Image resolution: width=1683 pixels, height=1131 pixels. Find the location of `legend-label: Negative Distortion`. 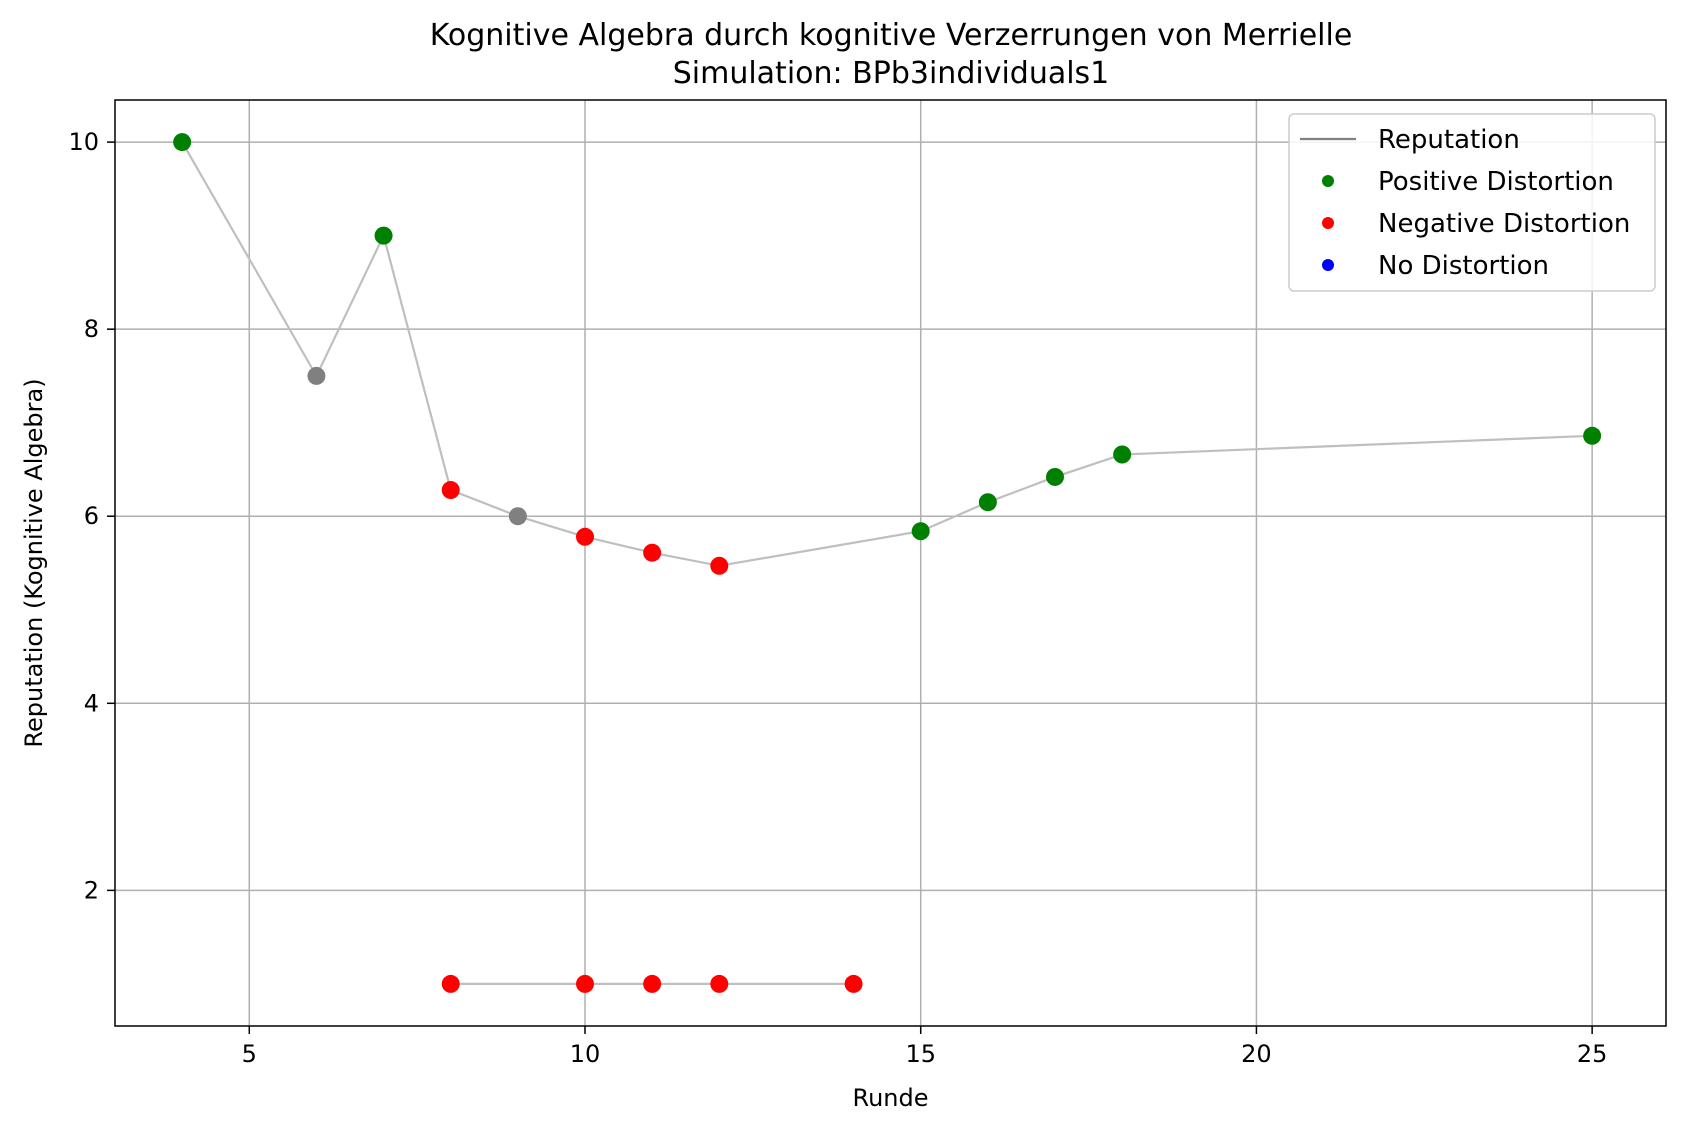

legend-label: Negative Distortion is located at coordinates (1504, 224).